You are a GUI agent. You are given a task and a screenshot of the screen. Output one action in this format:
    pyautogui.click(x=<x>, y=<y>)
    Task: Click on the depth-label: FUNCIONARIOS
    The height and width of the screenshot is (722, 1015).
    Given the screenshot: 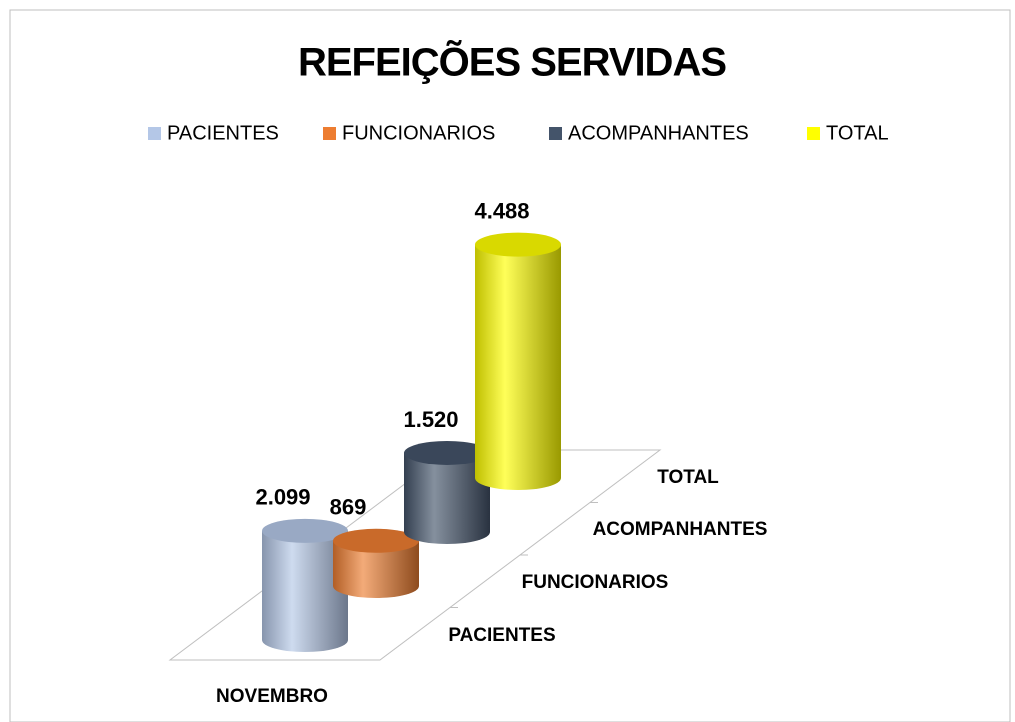 What is the action you would take?
    pyautogui.click(x=595, y=582)
    